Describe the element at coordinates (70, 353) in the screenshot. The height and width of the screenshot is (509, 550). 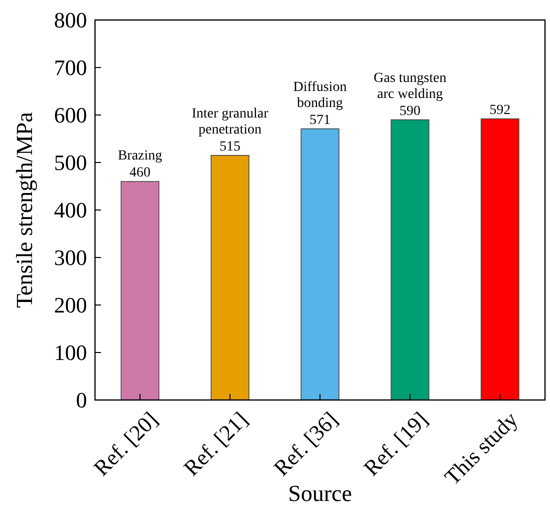
I see `y-tick-label: 100` at that location.